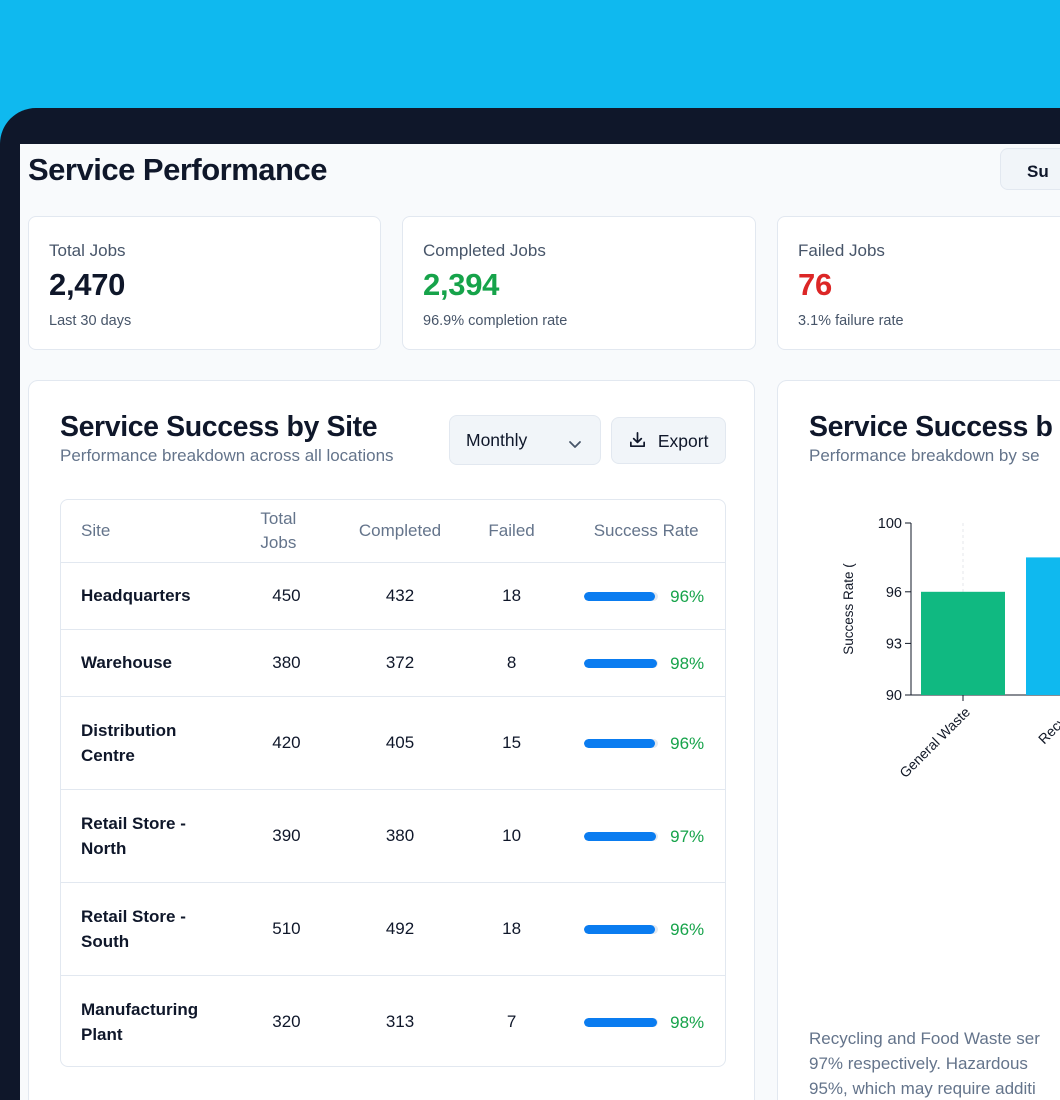  I want to click on stat-label: Completed Jobs, so click(484, 250).